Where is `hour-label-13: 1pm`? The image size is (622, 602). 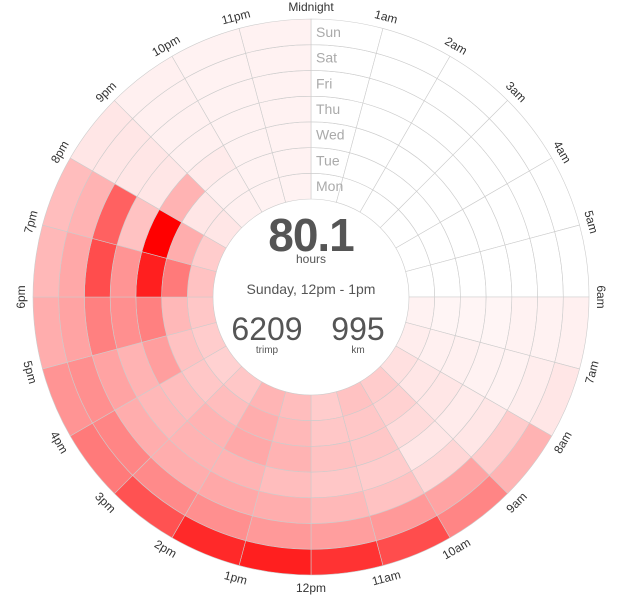 hour-label-13: 1pm is located at coordinates (236, 578).